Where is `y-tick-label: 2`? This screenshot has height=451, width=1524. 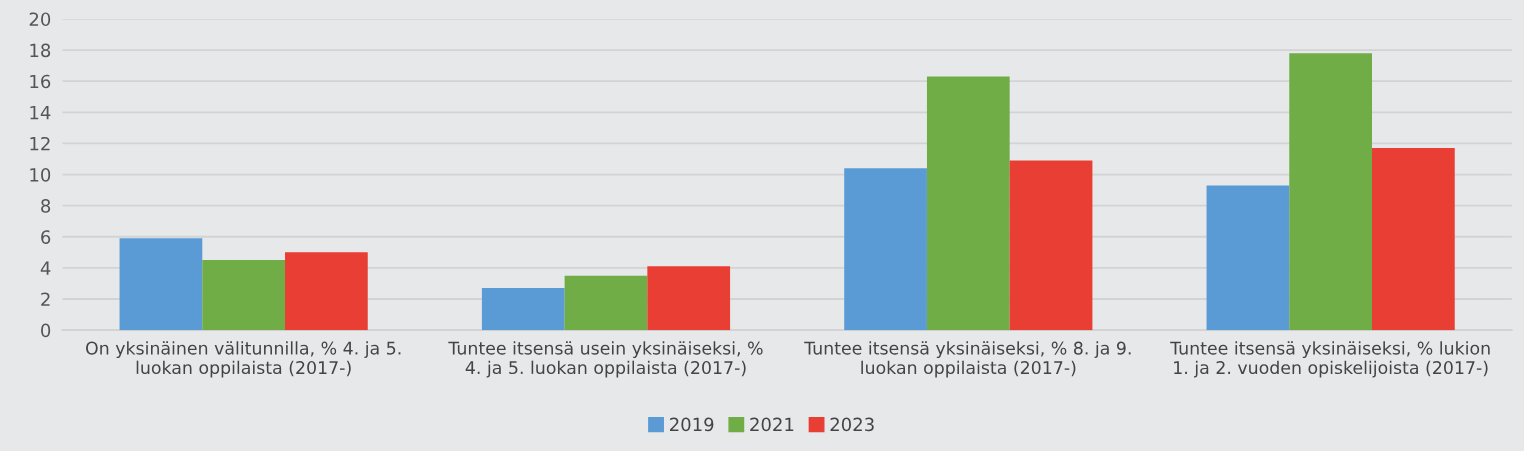 y-tick-label: 2 is located at coordinates (45, 299).